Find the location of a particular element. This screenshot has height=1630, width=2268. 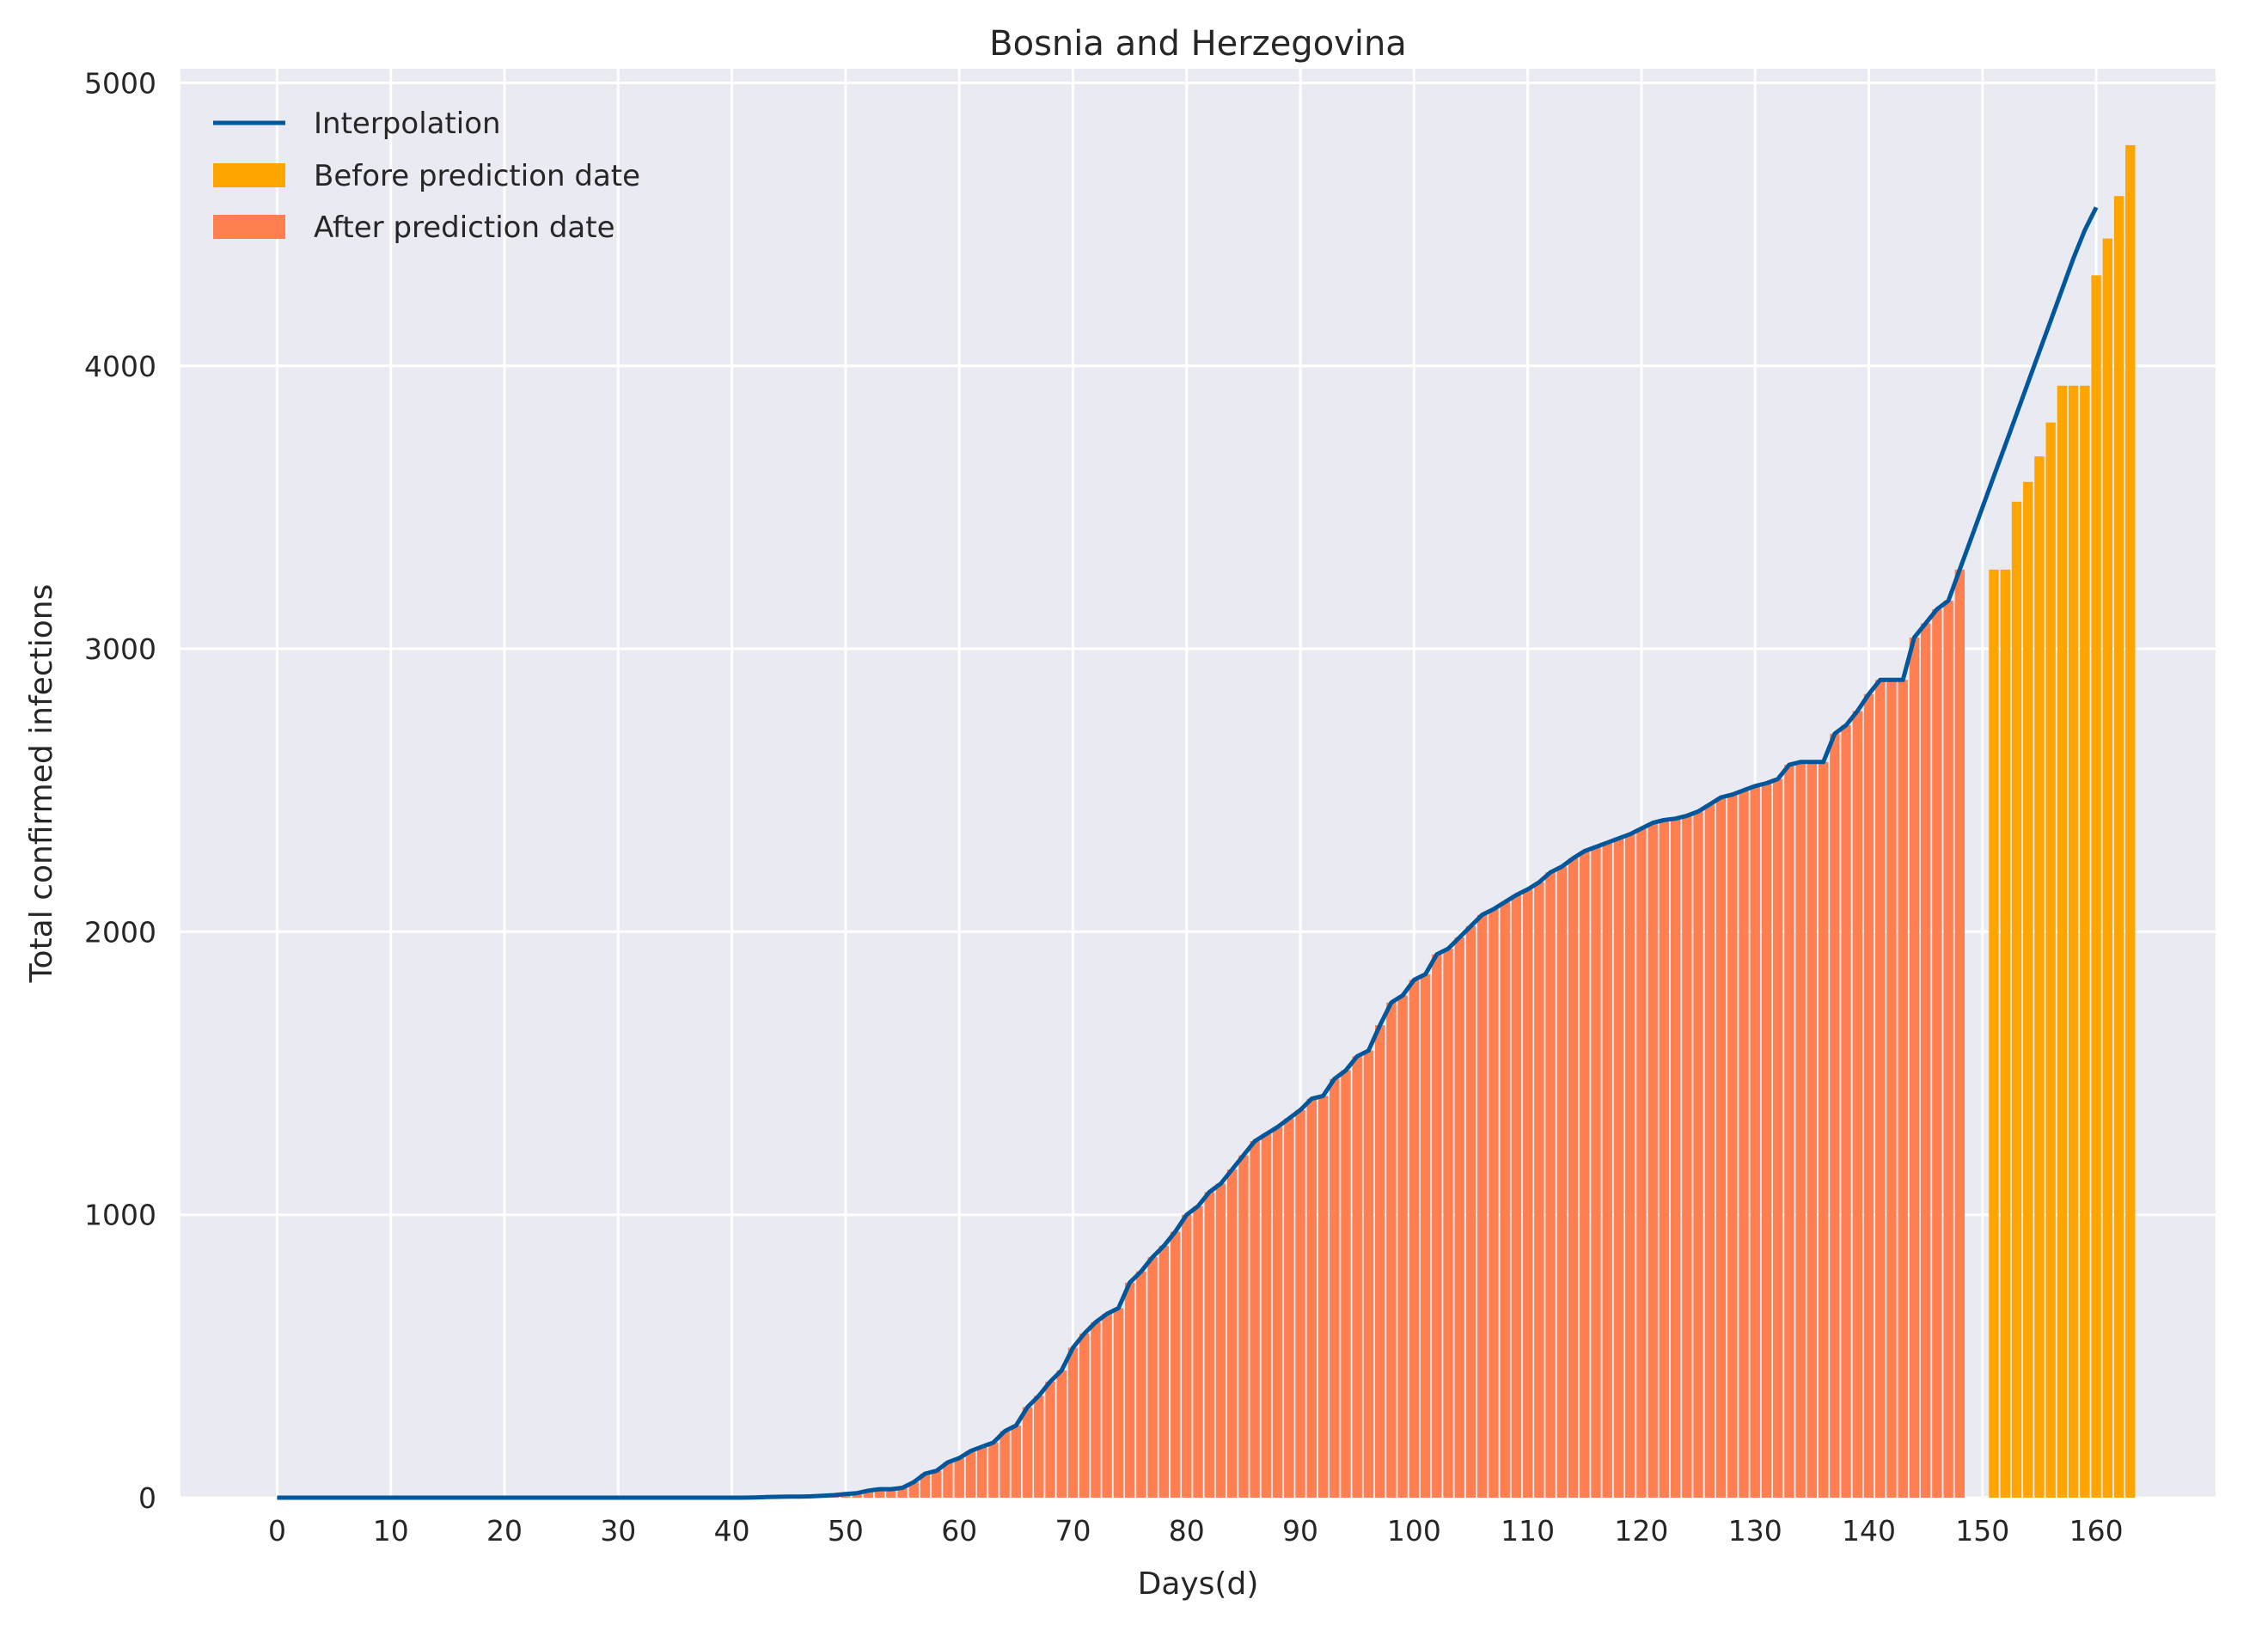

y-tick-label: 5000 is located at coordinates (120, 83).